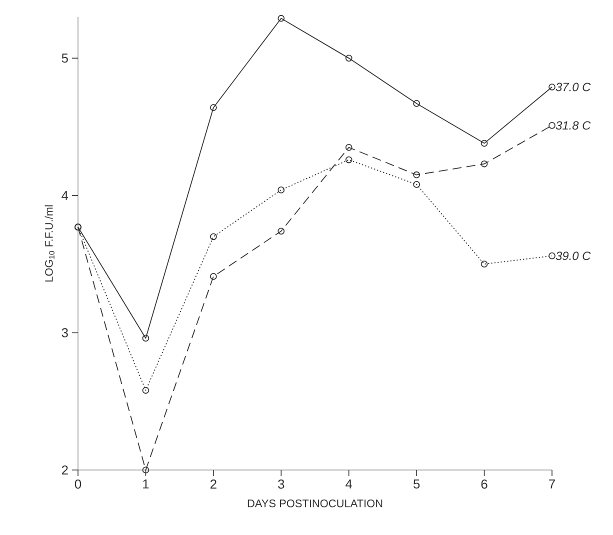  Describe the element at coordinates (49, 243) in the screenshot. I see `y-axis-title: LOG$_{10}$ F.F.U./ml` at that location.